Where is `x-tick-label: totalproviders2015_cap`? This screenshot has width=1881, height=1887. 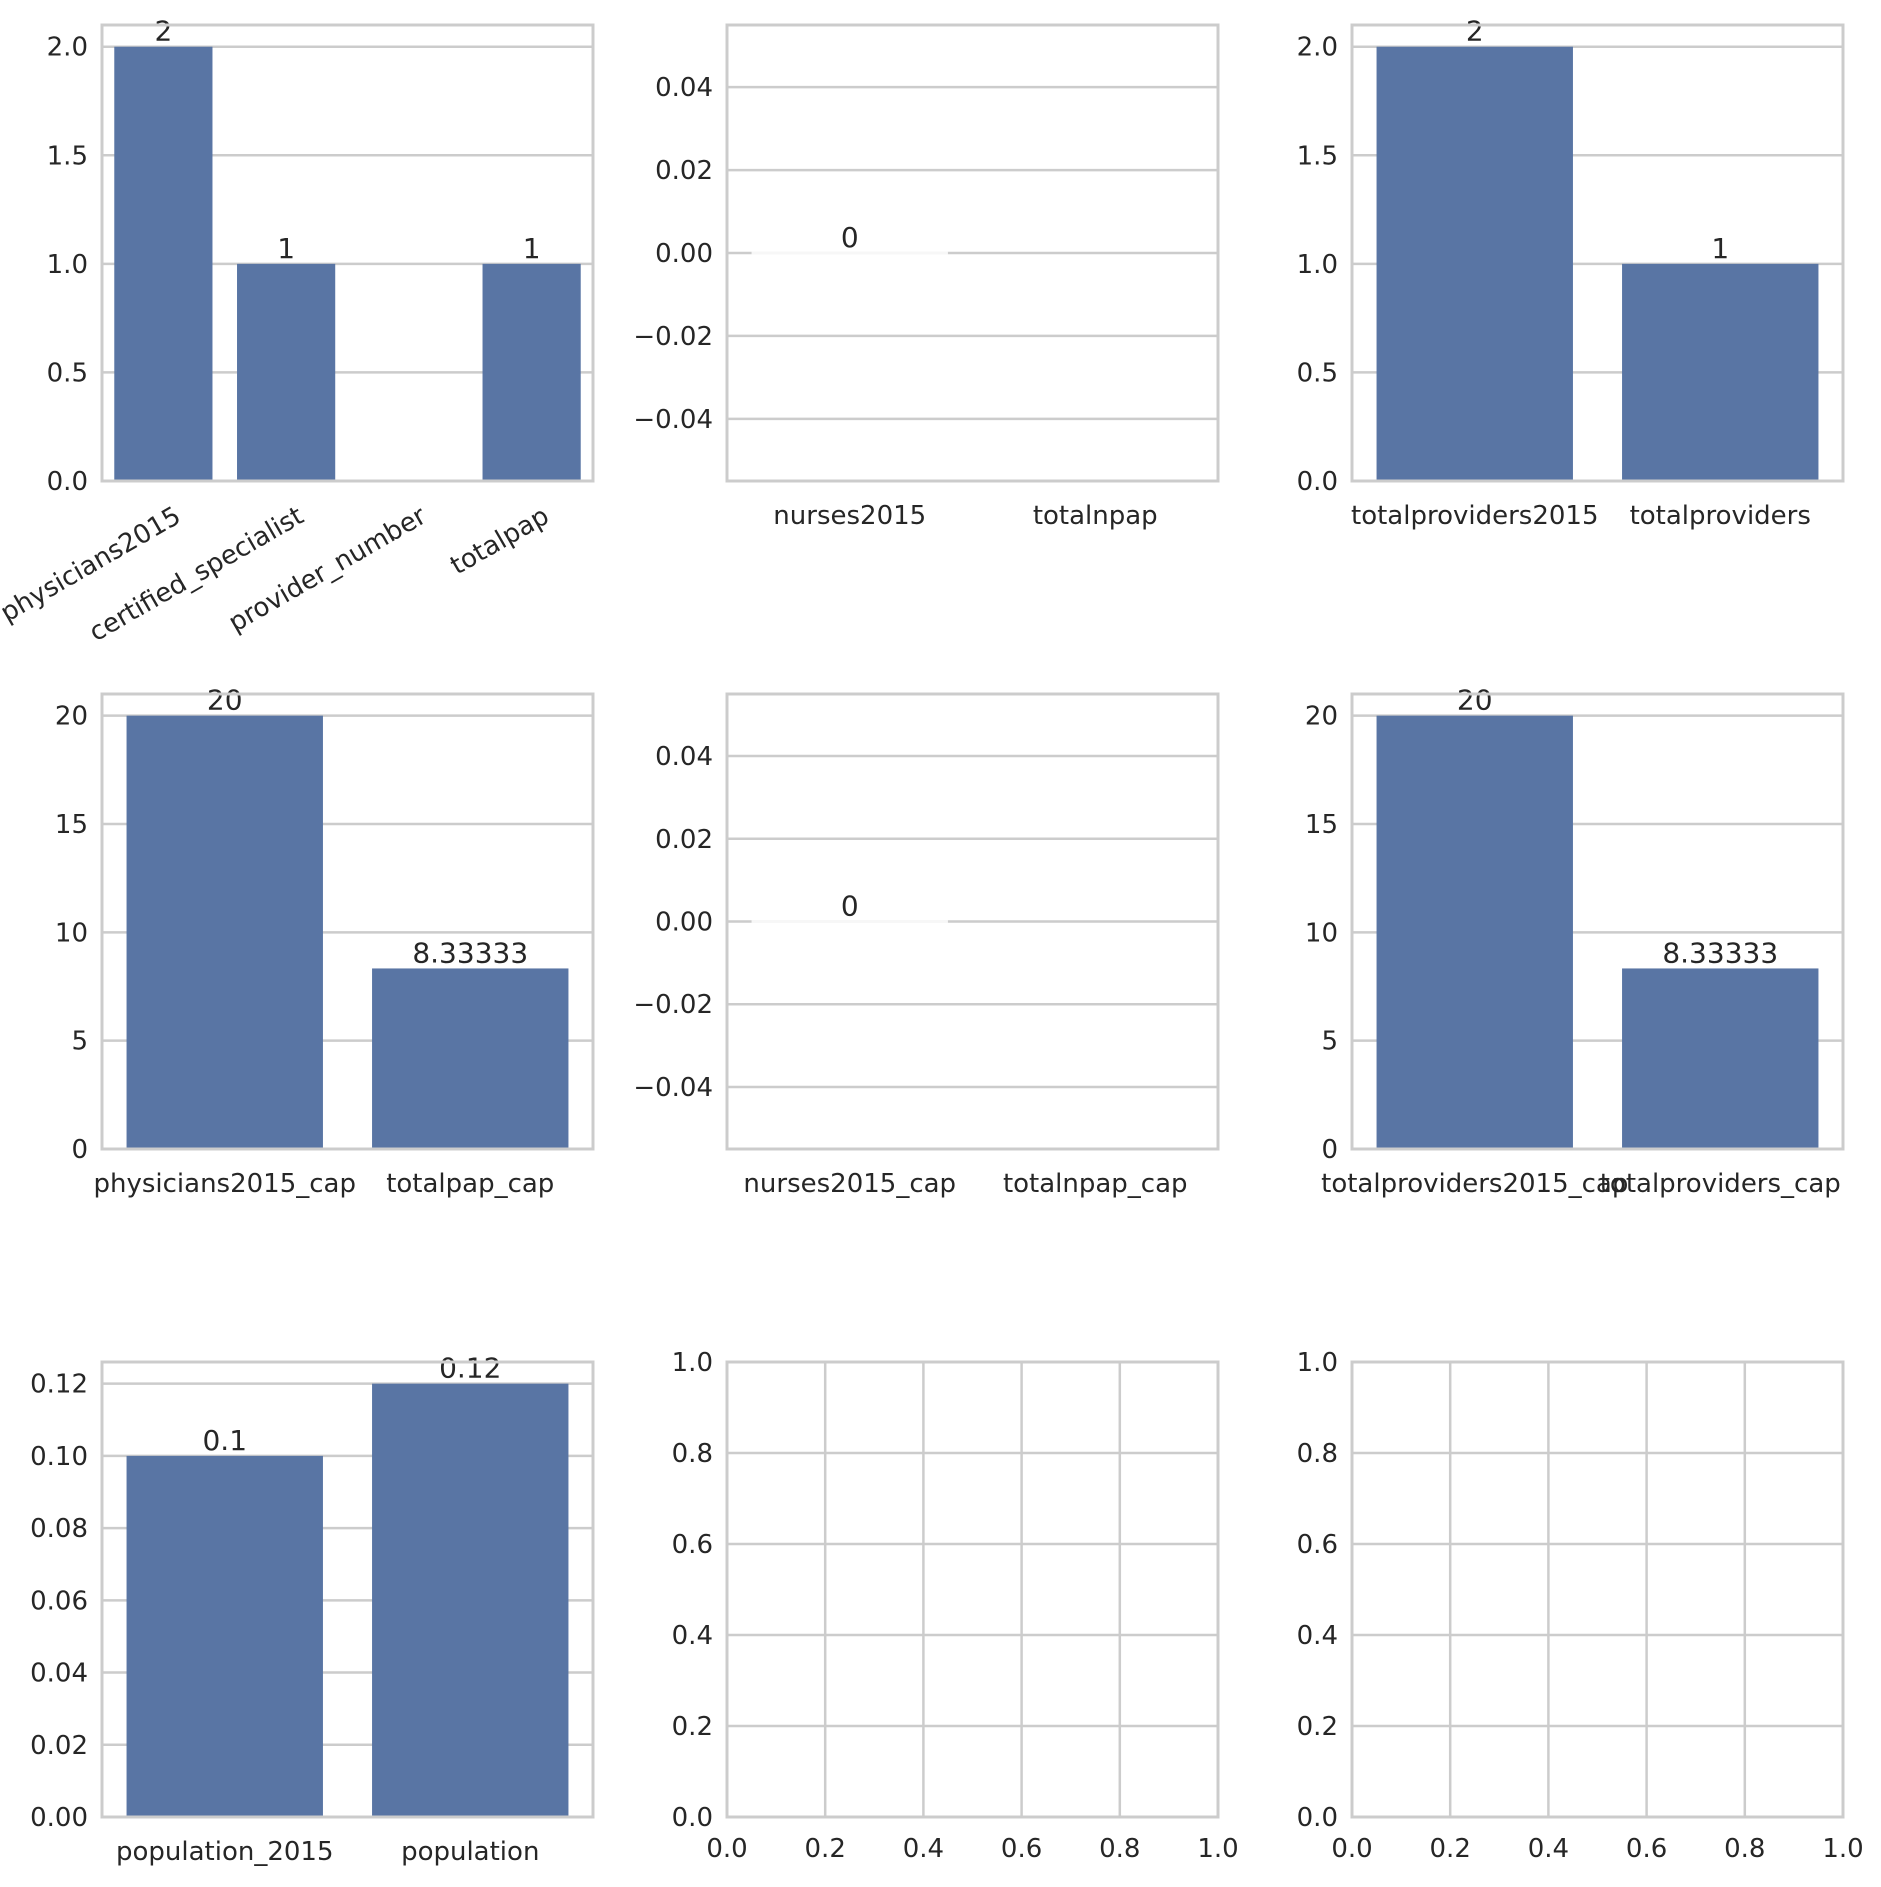
x-tick-label: totalproviders2015_cap is located at coordinates (1474, 1184).